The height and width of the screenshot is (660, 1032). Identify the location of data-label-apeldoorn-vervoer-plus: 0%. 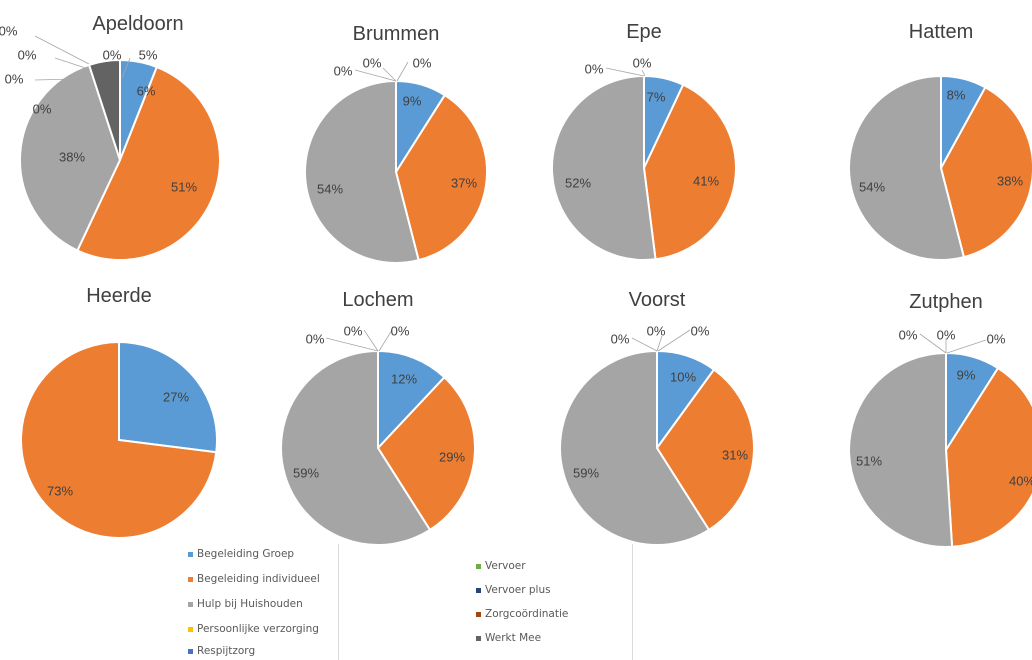
(42, 108).